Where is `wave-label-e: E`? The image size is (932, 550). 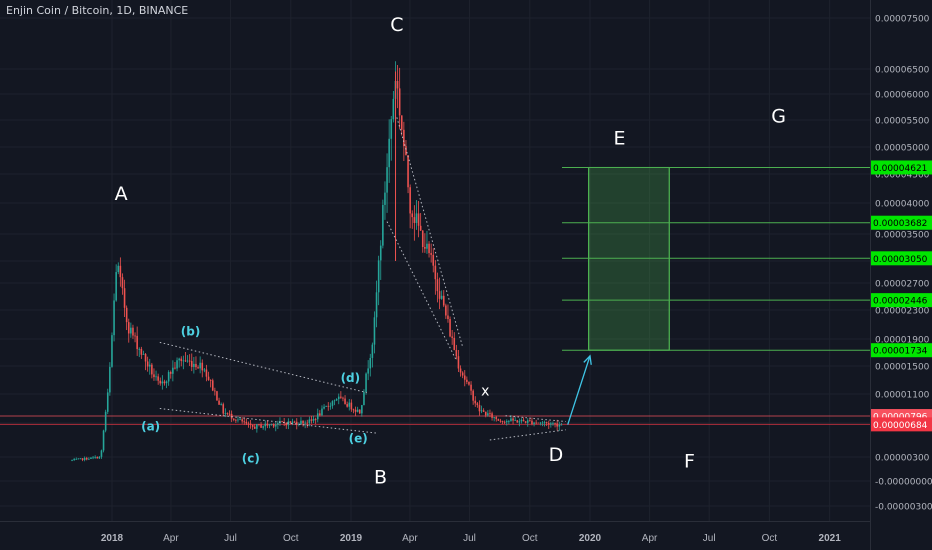
wave-label-e: E is located at coordinates (619, 138).